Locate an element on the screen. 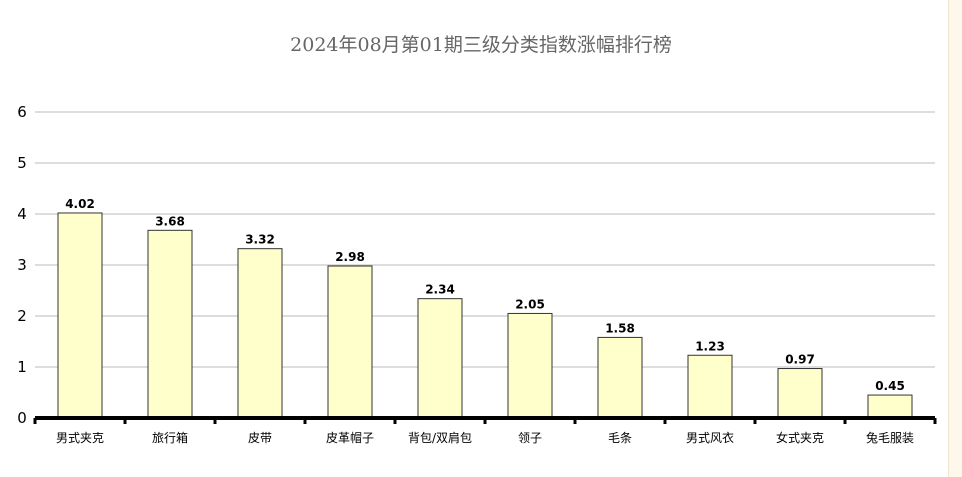 The width and height of the screenshot is (962, 477). data-label: 2.34 is located at coordinates (440, 290).